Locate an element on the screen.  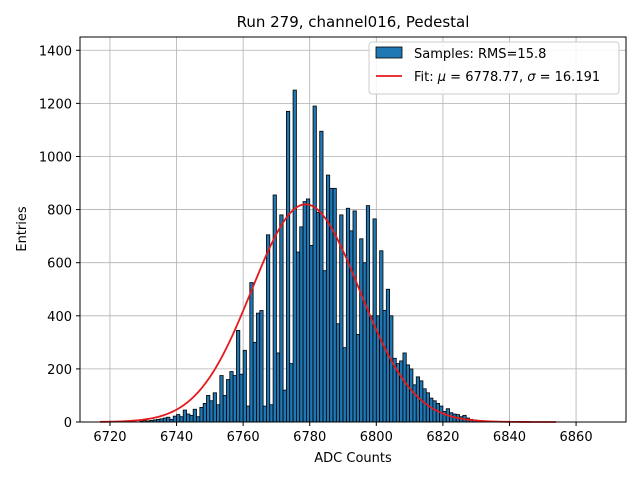
y-tick-label: 400 is located at coordinates (59, 317).